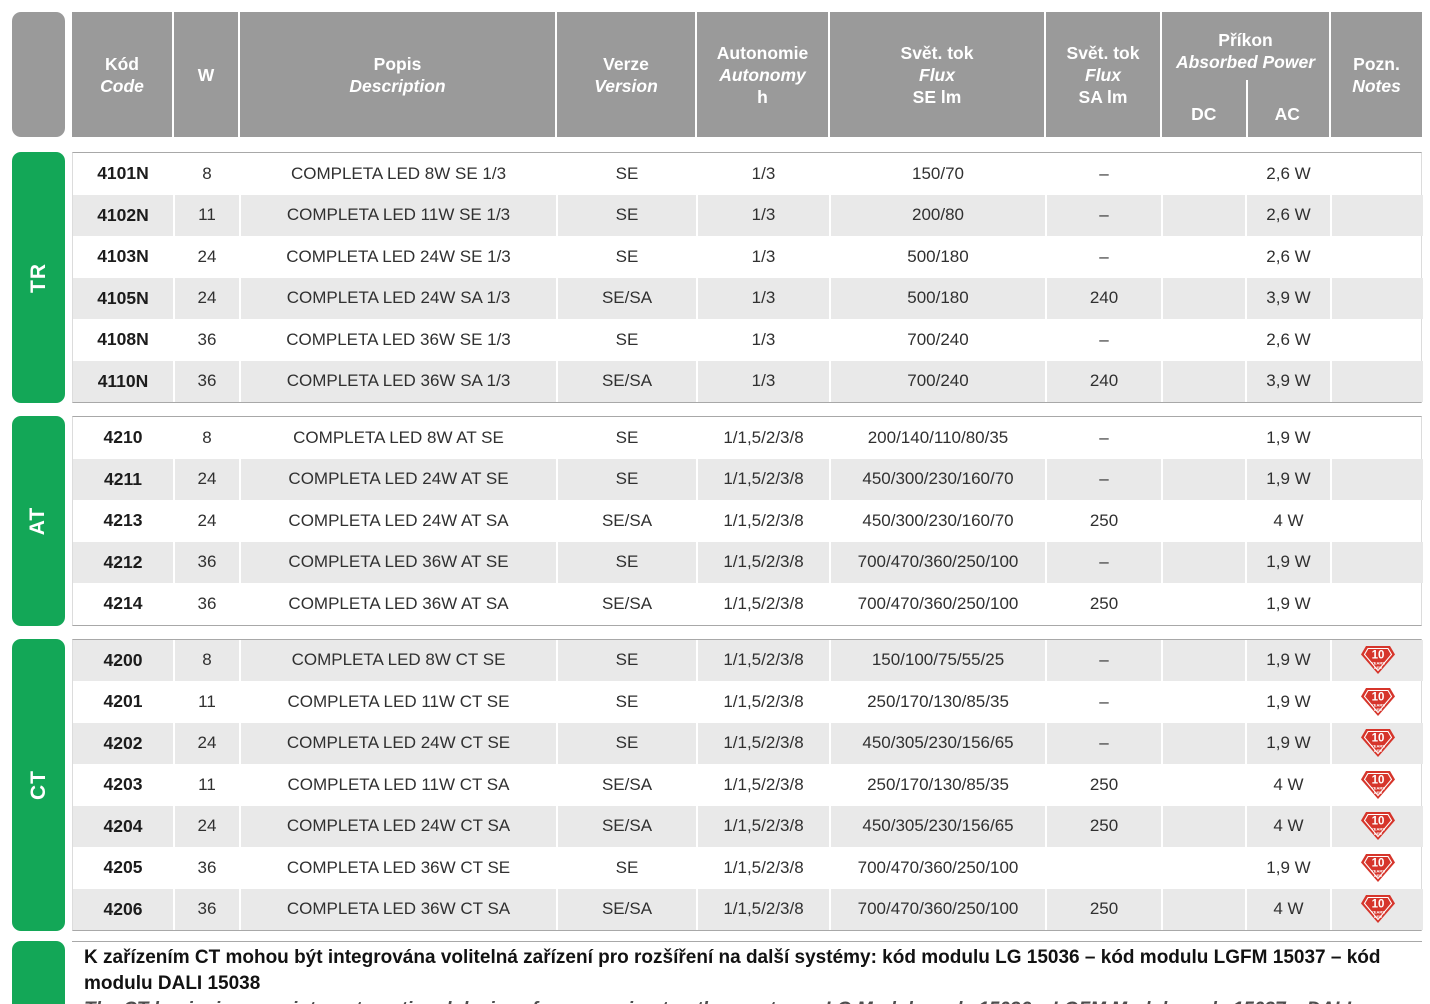  Describe the element at coordinates (762, 74) in the screenshot. I see `header-autonomy: Autonomie Autonomy h` at that location.